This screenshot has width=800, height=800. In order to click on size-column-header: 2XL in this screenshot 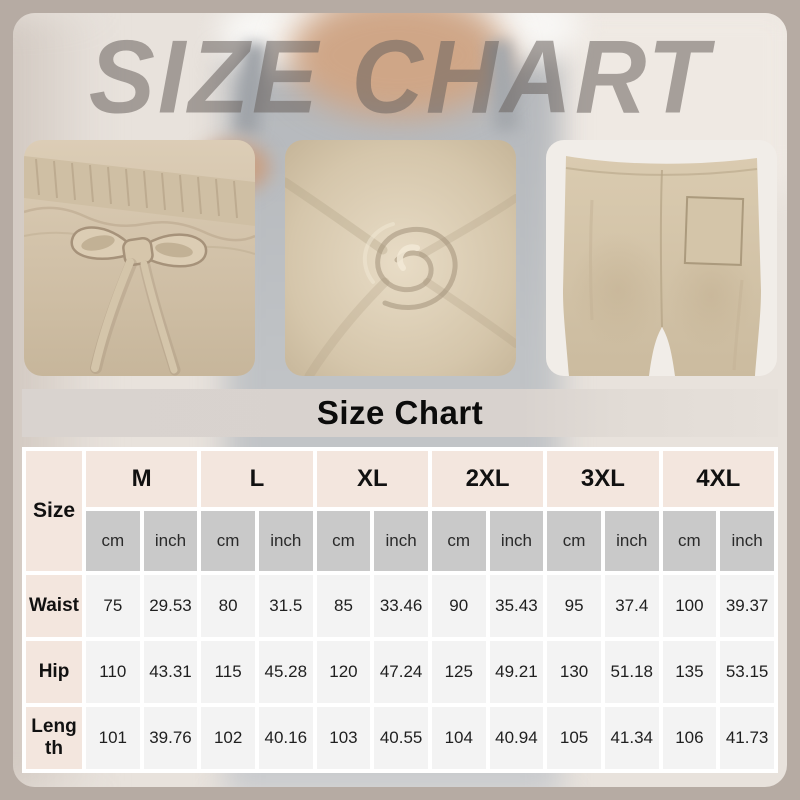, I will do `click(487, 479)`.